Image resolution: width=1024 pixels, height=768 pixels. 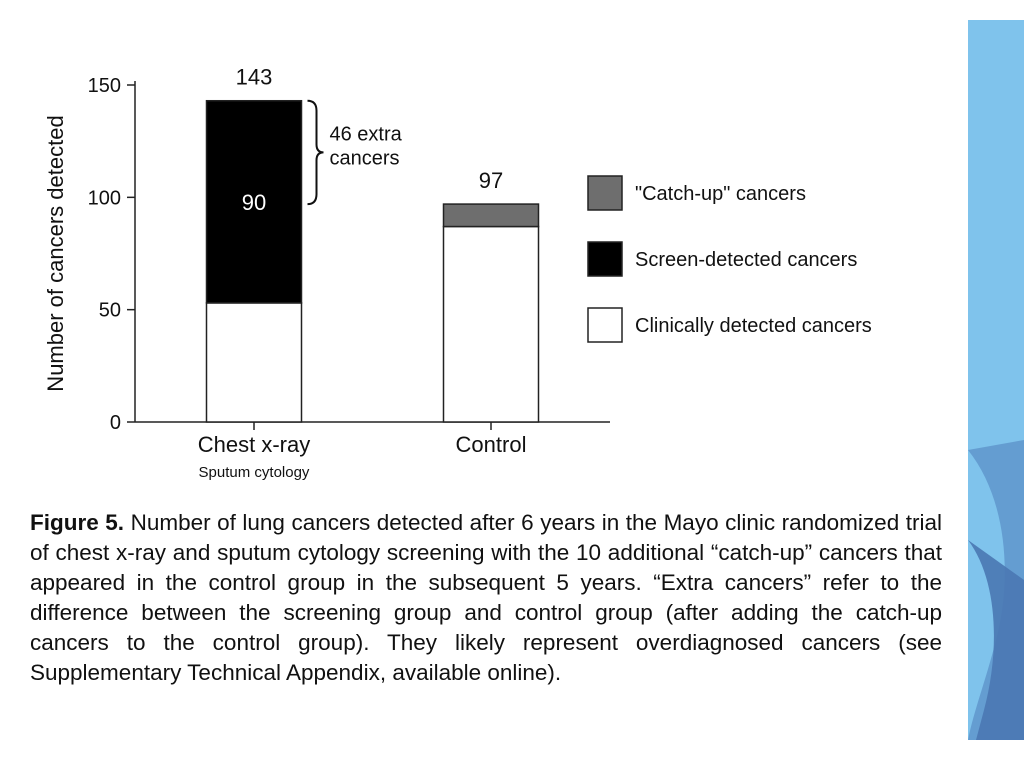 What do you see at coordinates (254, 77) in the screenshot?
I see `bar-total-label: 143` at bounding box center [254, 77].